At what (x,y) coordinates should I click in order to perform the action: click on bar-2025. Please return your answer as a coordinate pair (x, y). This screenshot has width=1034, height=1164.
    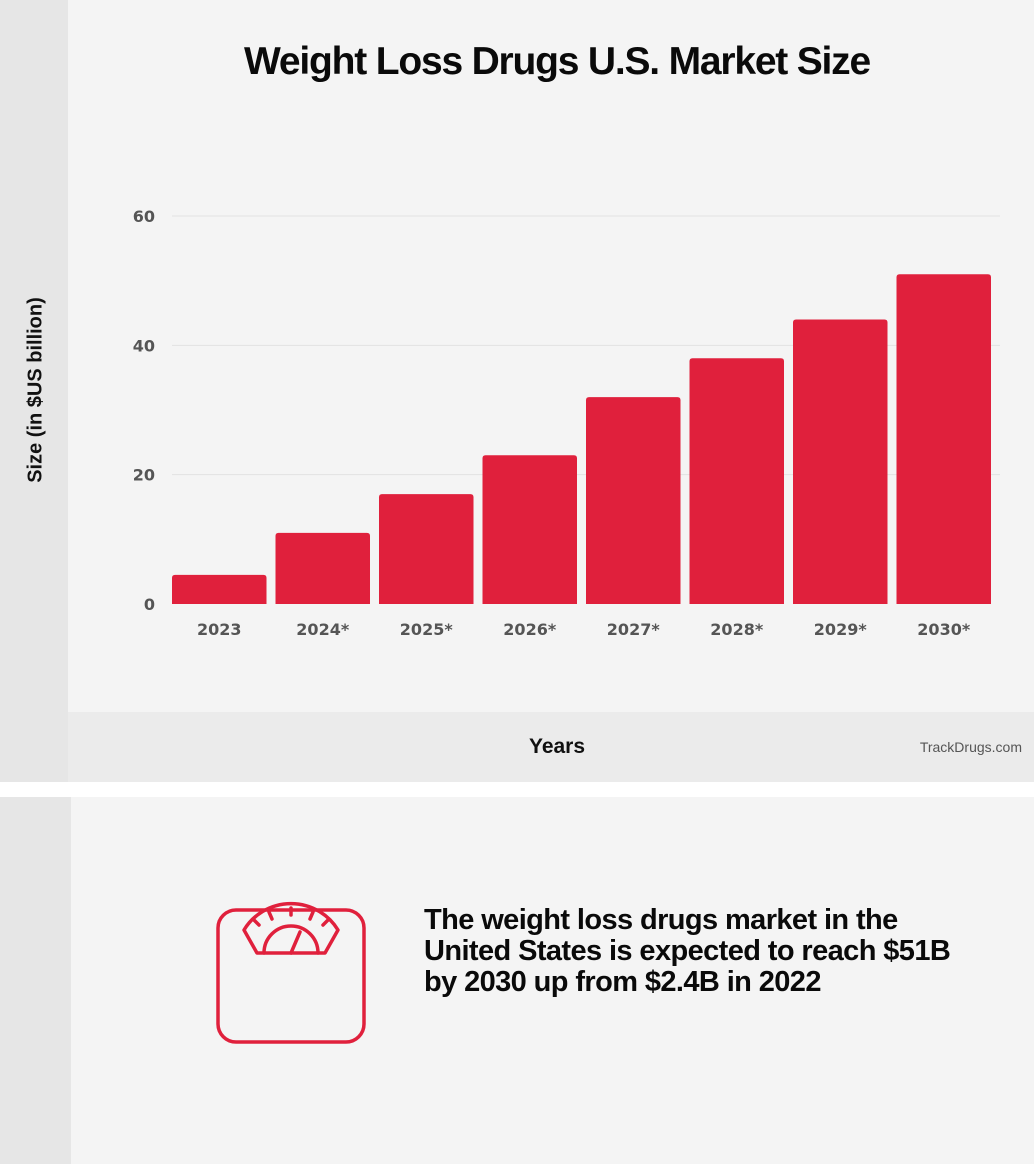
    Looking at the image, I should click on (426, 549).